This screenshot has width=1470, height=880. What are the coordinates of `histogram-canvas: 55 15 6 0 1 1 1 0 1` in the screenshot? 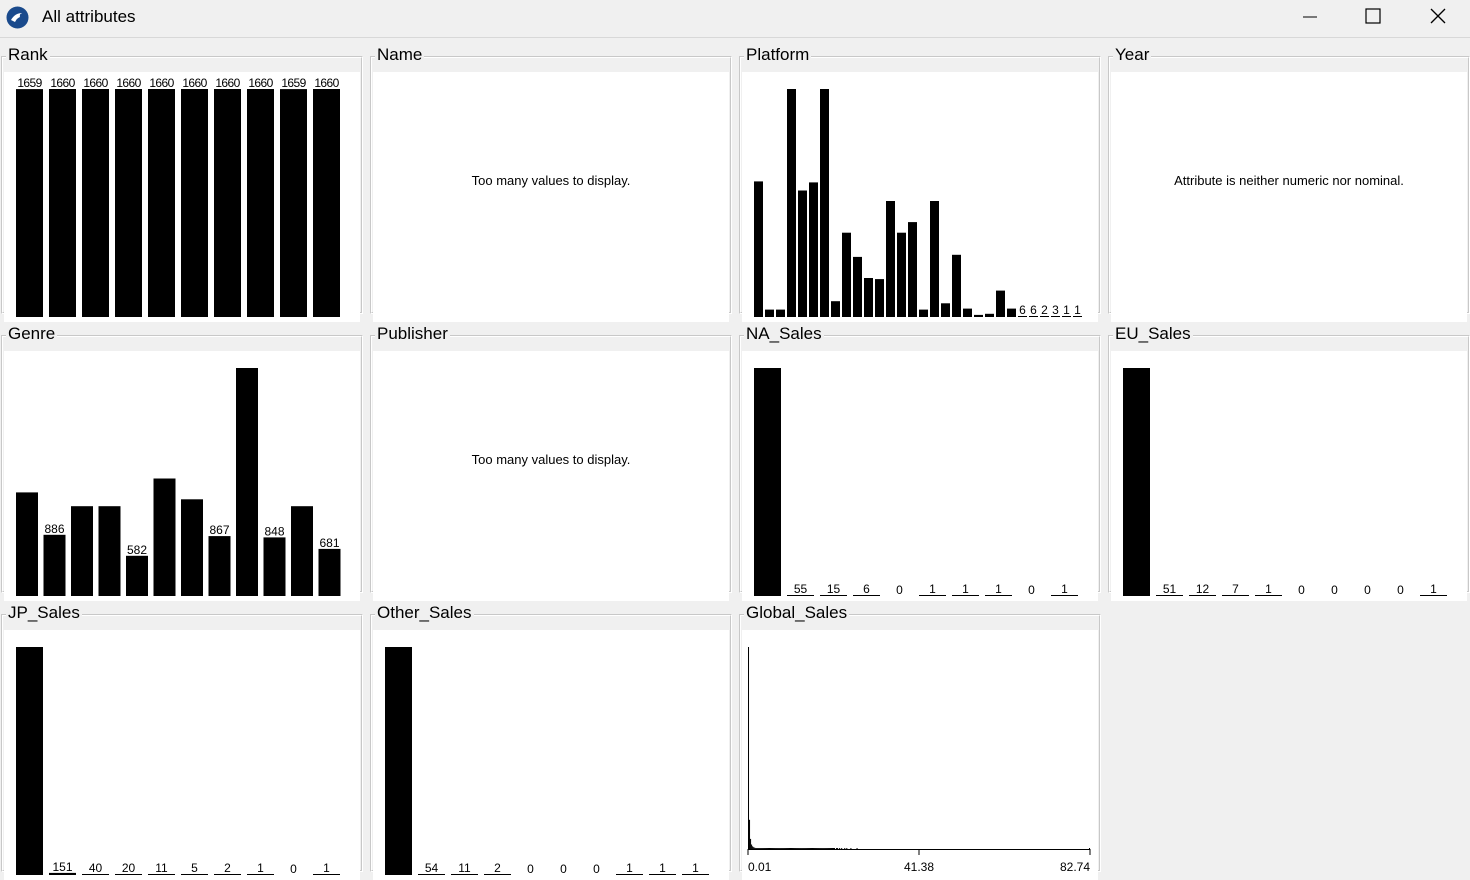 It's located at (920, 476).